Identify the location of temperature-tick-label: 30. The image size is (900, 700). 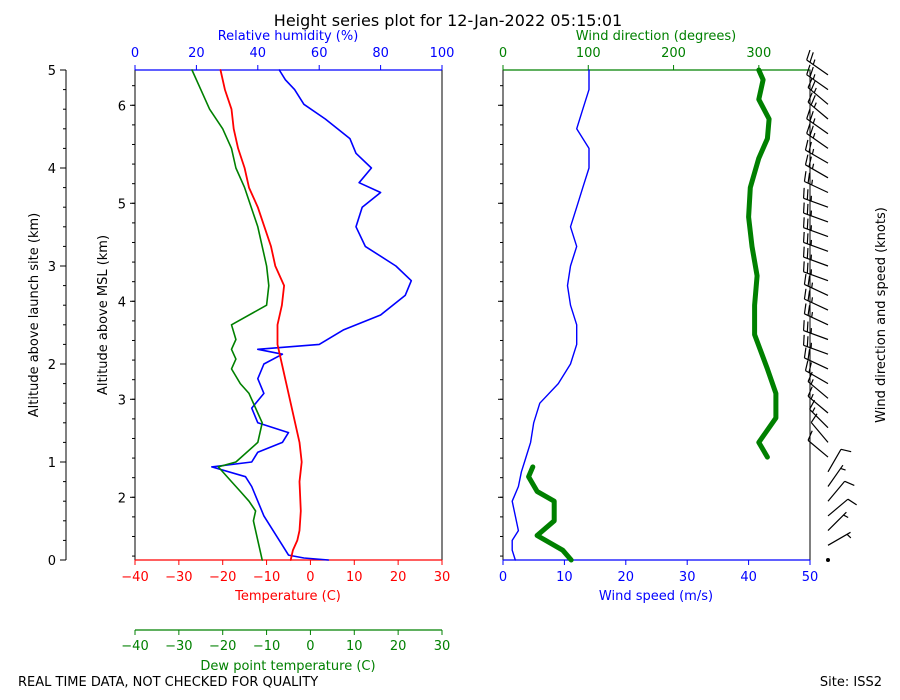
(442, 577).